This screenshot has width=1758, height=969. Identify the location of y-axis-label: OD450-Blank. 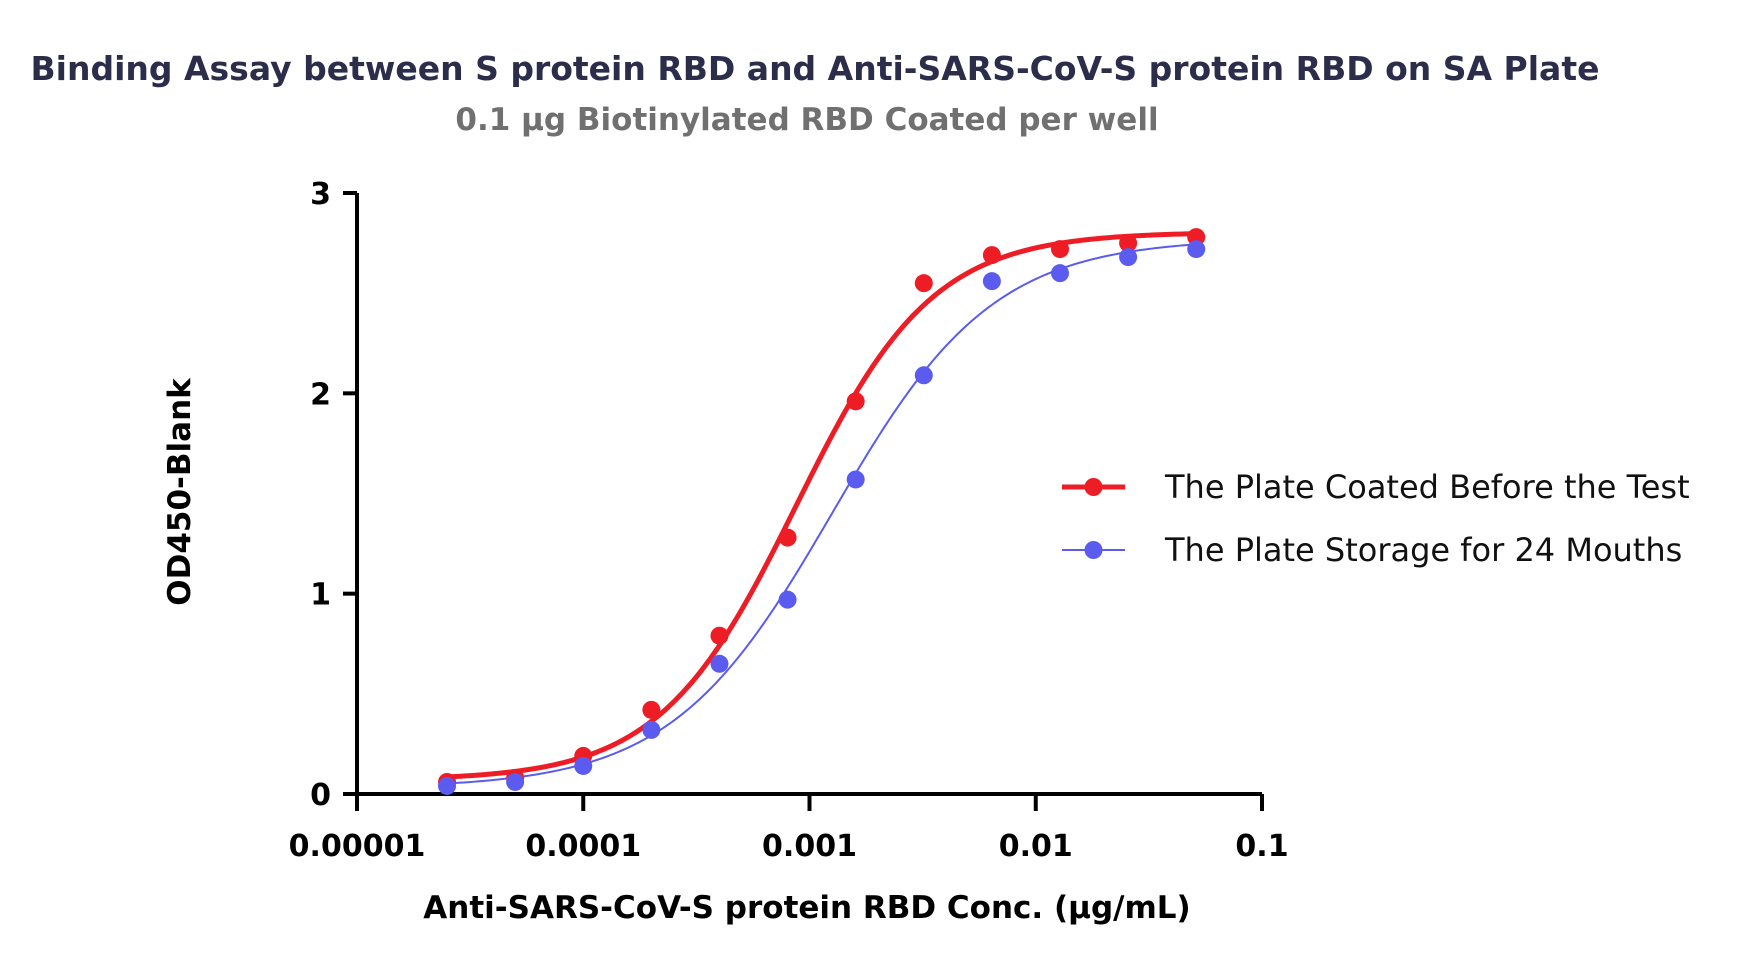
(180, 491).